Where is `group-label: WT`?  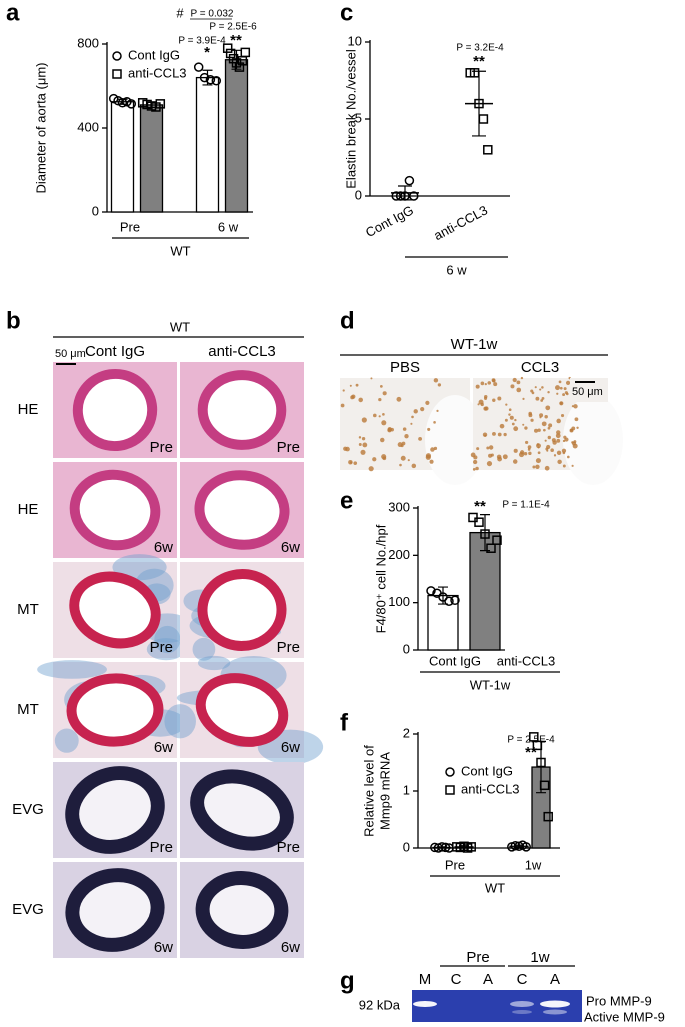
group-label: WT is located at coordinates (495, 887).